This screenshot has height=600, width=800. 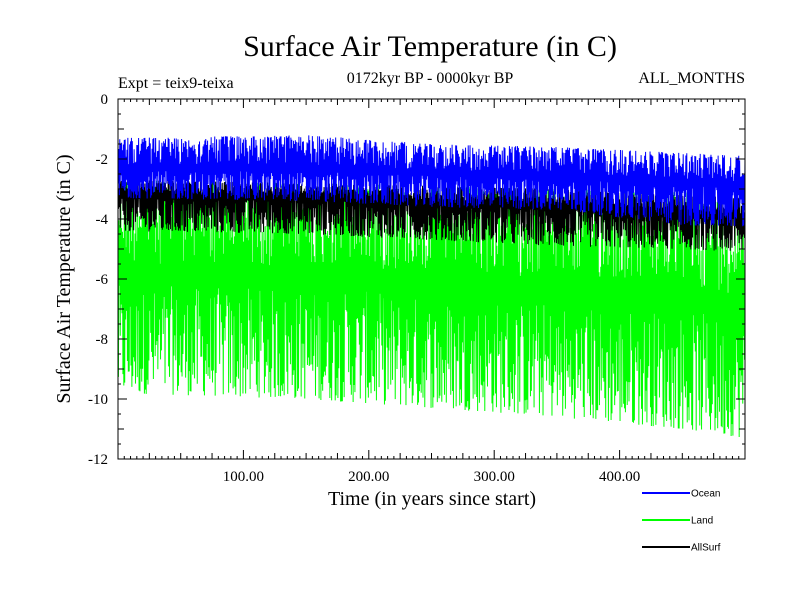 I want to click on y-tick-label: -10, so click(x=98, y=400).